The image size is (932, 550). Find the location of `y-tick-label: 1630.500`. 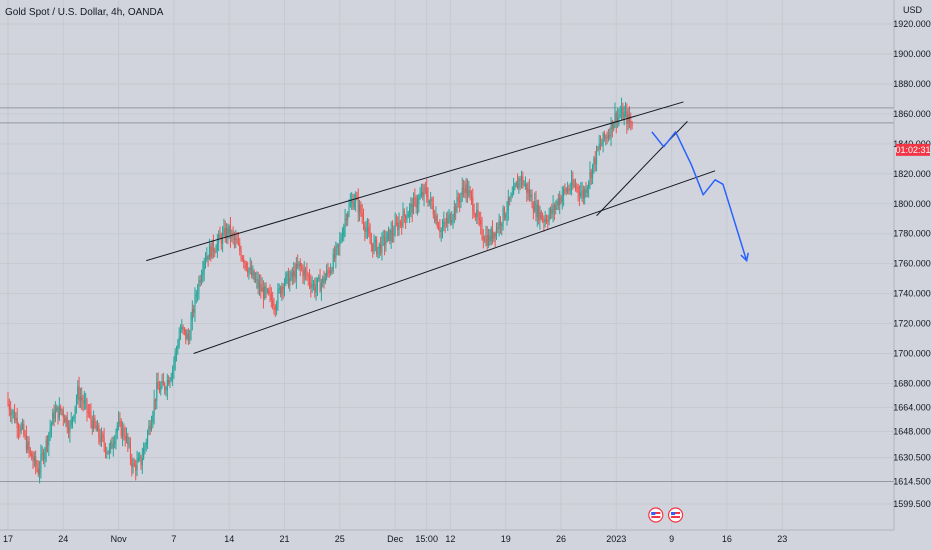

y-tick-label: 1630.500 is located at coordinates (912, 458).